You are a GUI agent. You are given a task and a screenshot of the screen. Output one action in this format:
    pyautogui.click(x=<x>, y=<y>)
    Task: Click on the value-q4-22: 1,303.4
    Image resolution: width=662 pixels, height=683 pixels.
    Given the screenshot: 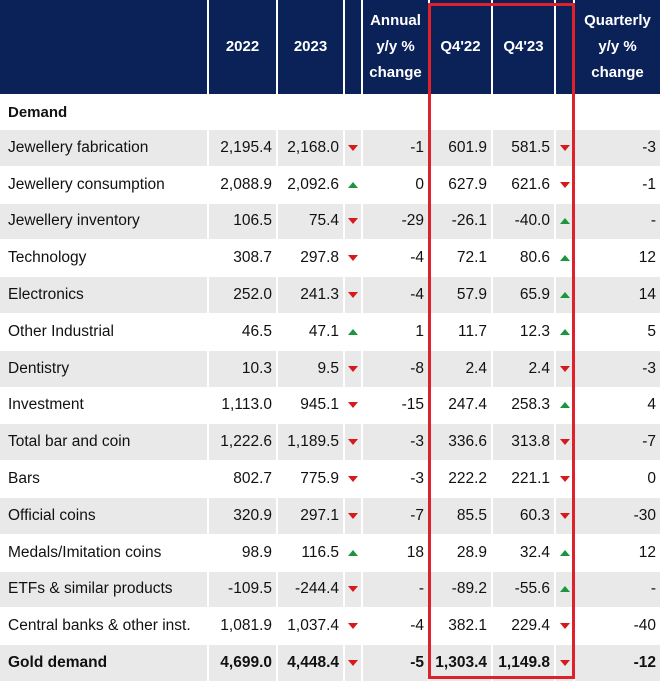 What is the action you would take?
    pyautogui.click(x=461, y=663)
    